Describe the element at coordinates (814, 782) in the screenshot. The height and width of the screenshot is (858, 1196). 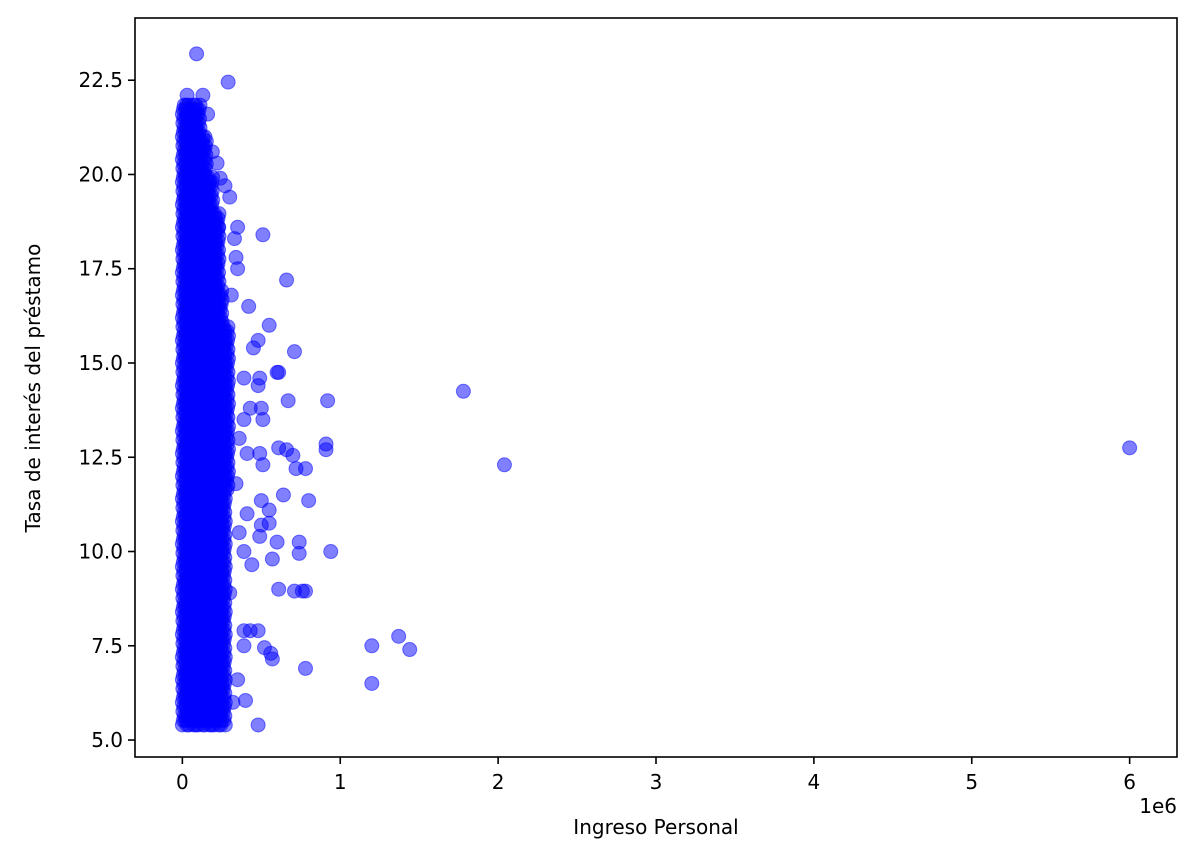
I see `x-tick-label: 4` at that location.